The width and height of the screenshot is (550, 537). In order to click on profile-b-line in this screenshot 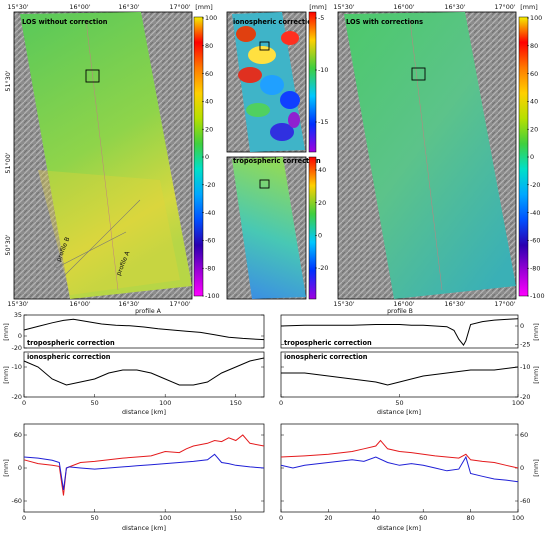, I will do `click(91, 250)`.